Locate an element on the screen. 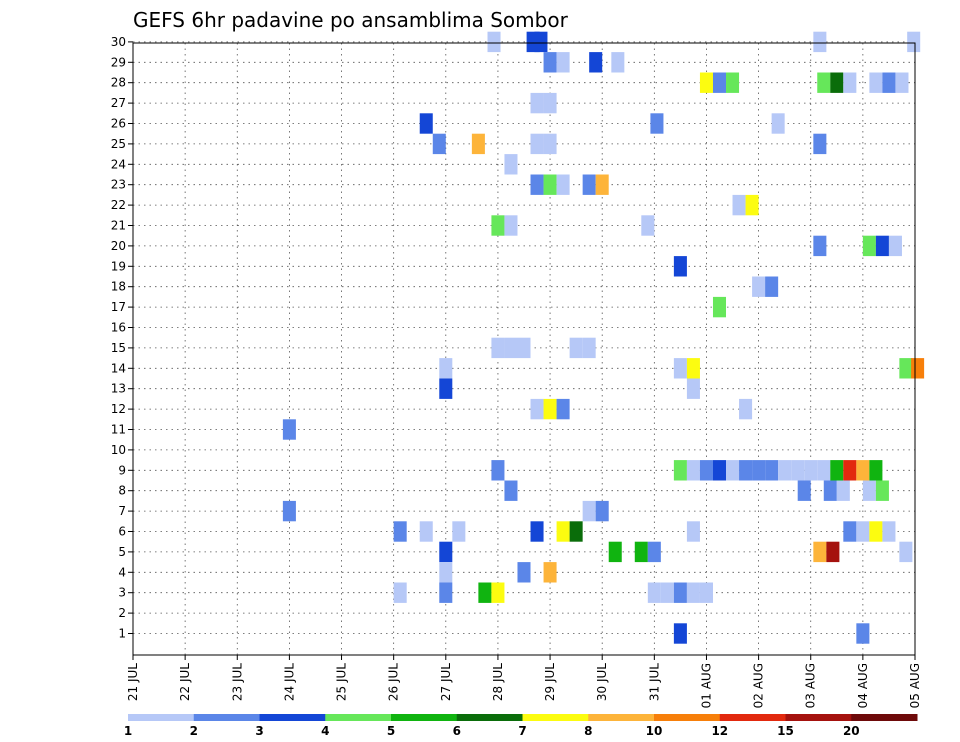  y-tick-label: 1 is located at coordinates (122, 634).